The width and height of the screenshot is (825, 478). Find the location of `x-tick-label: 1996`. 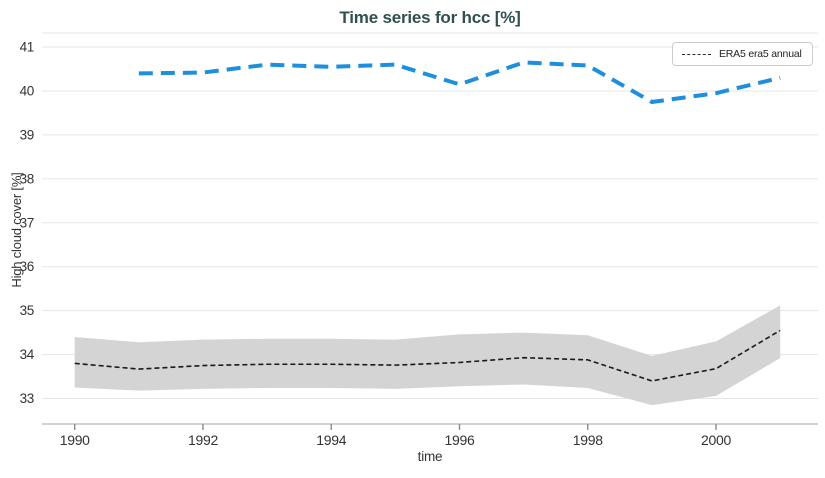

x-tick-label: 1996 is located at coordinates (460, 440).